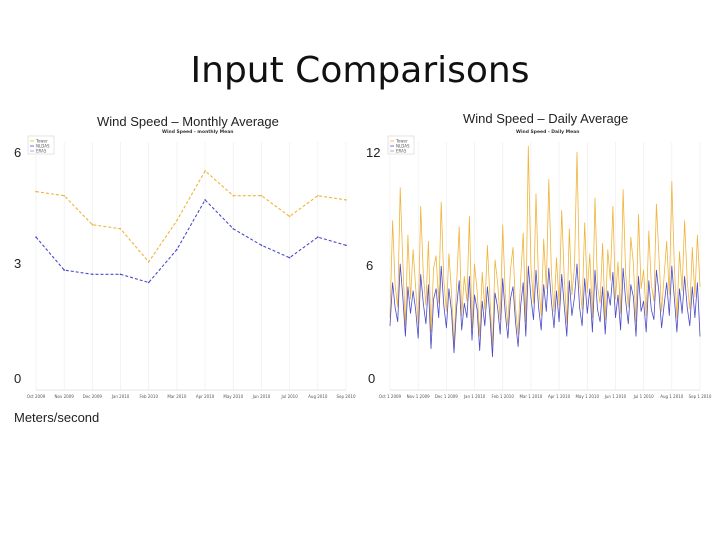 Image resolution: width=720 pixels, height=540 pixels. Describe the element at coordinates (615, 396) in the screenshot. I see `x-tick-label: Jun 1 2010` at that location.